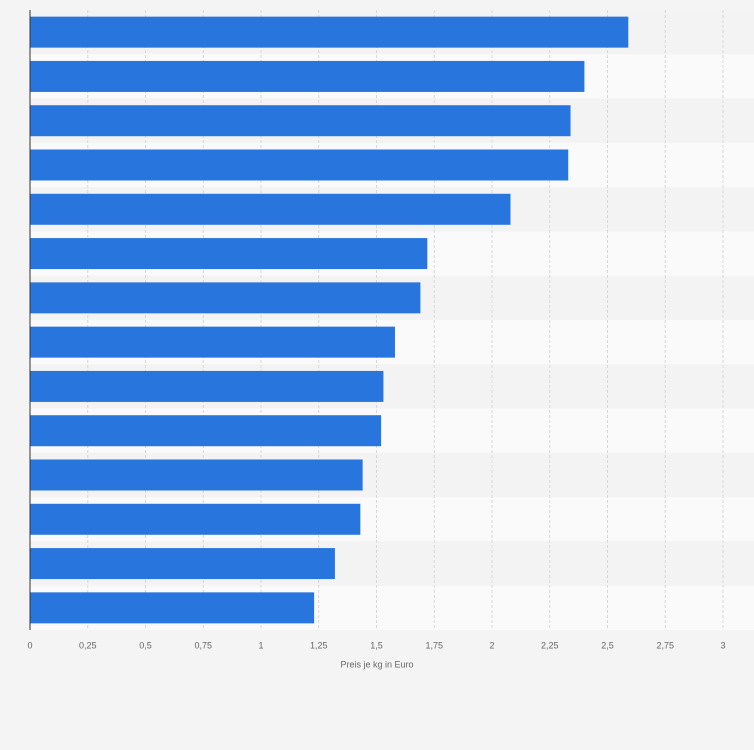 The width and height of the screenshot is (754, 750). Describe the element at coordinates (722, 645) in the screenshot. I see `x-tick-label: 3` at that location.